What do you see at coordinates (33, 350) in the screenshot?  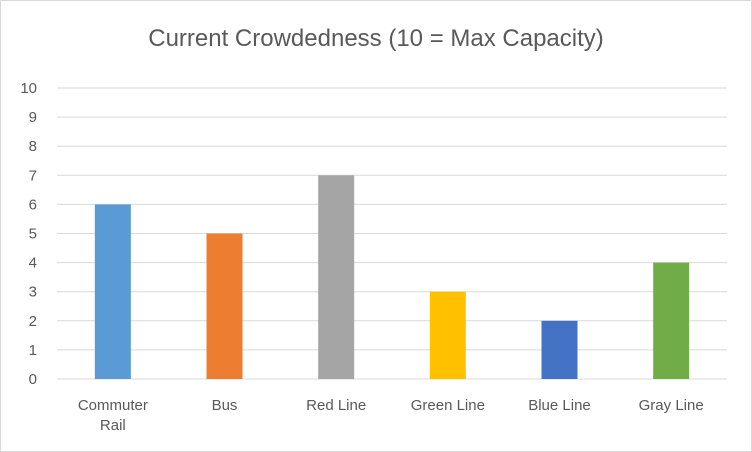 I see `y-tick-label: 1` at bounding box center [33, 350].